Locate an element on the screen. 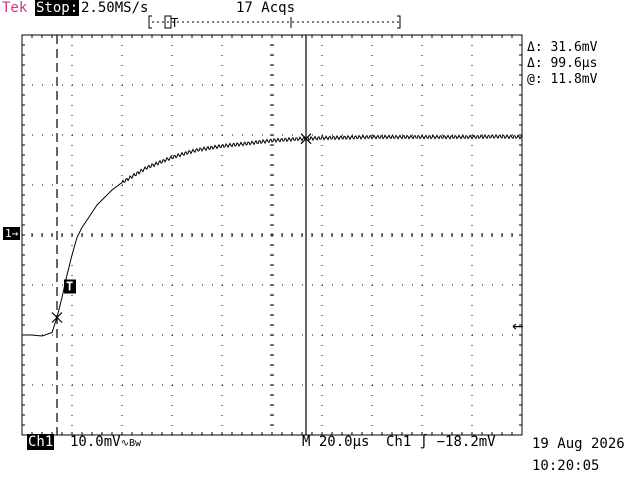 This screenshot has height=480, width=640. record-trigger-glyph: T is located at coordinates (174, 23).